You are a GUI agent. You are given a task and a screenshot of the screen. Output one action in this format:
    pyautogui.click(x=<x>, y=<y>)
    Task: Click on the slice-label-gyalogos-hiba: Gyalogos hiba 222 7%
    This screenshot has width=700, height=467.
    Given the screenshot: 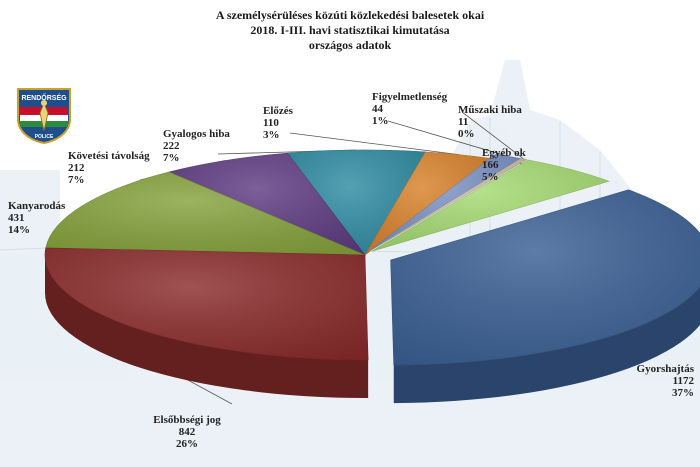 What is the action you would take?
    pyautogui.click(x=213, y=146)
    